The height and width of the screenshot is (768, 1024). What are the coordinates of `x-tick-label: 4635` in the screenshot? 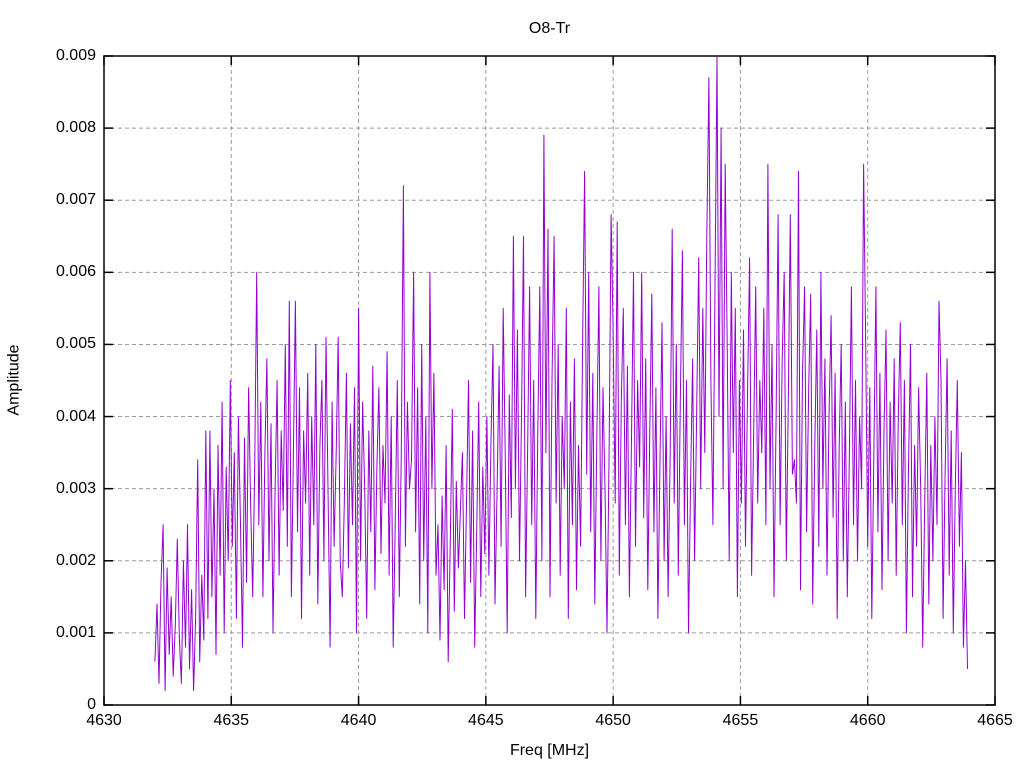 It's located at (231, 720).